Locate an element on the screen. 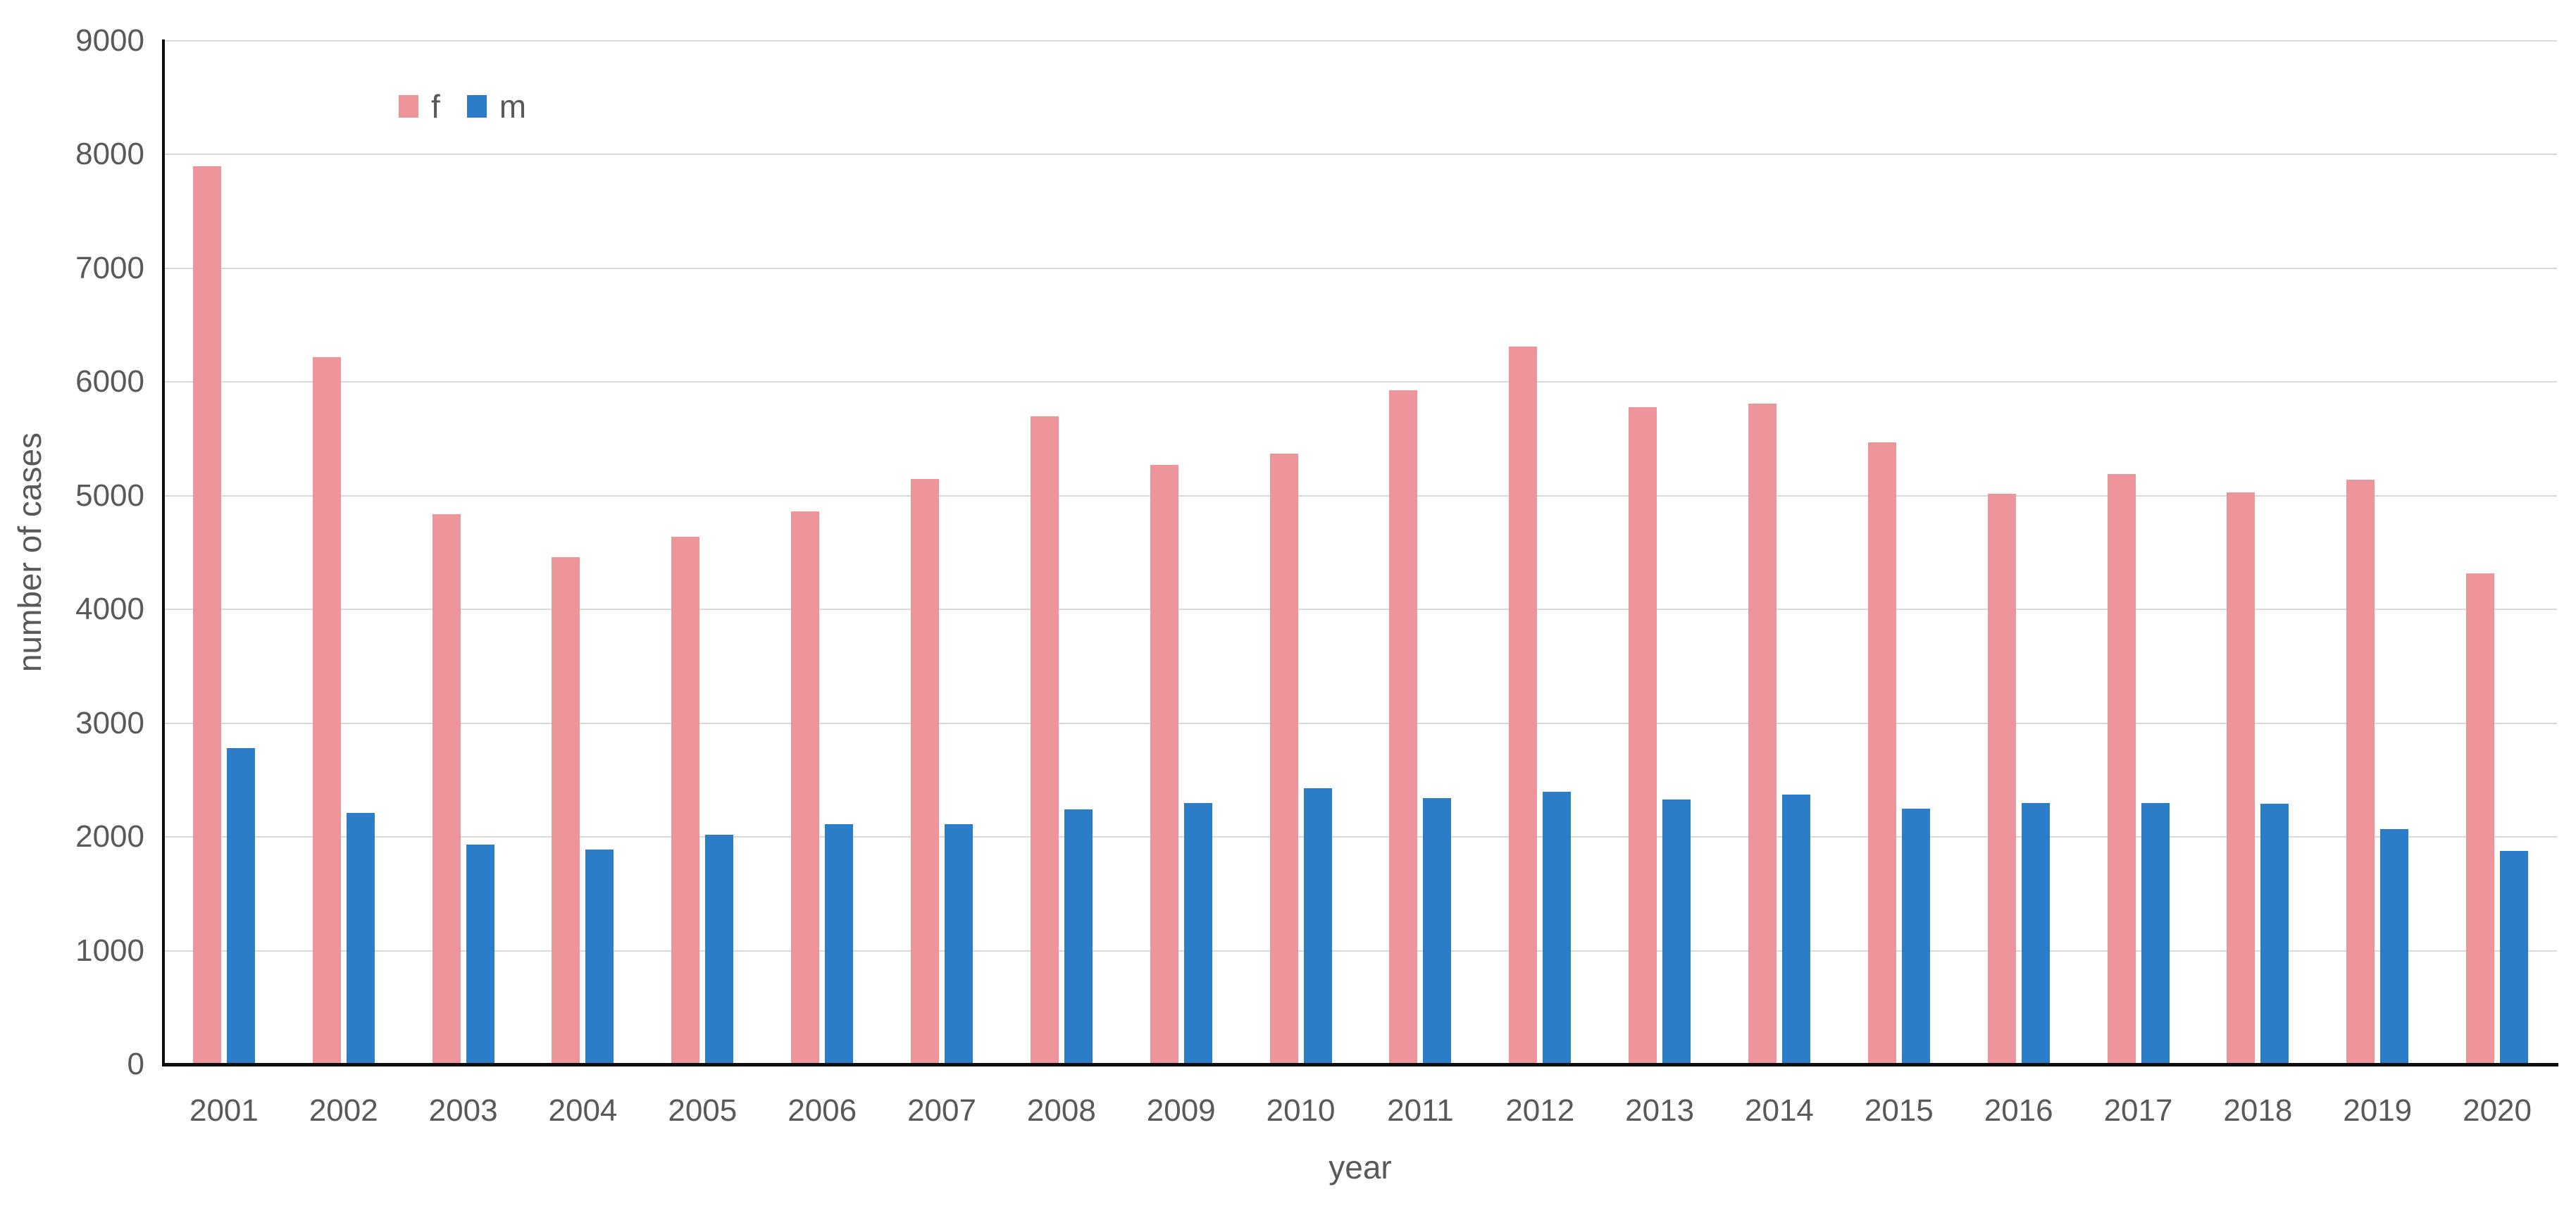 The image size is (2576, 1213). x-tick-label-2002: 2002 is located at coordinates (343, 1110).